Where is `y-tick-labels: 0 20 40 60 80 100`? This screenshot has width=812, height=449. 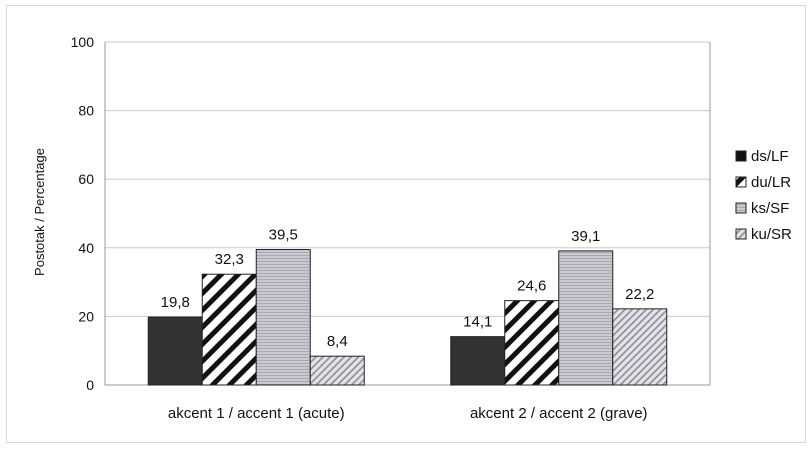 y-tick-labels: 0 20 40 60 80 100 is located at coordinates (83, 213).